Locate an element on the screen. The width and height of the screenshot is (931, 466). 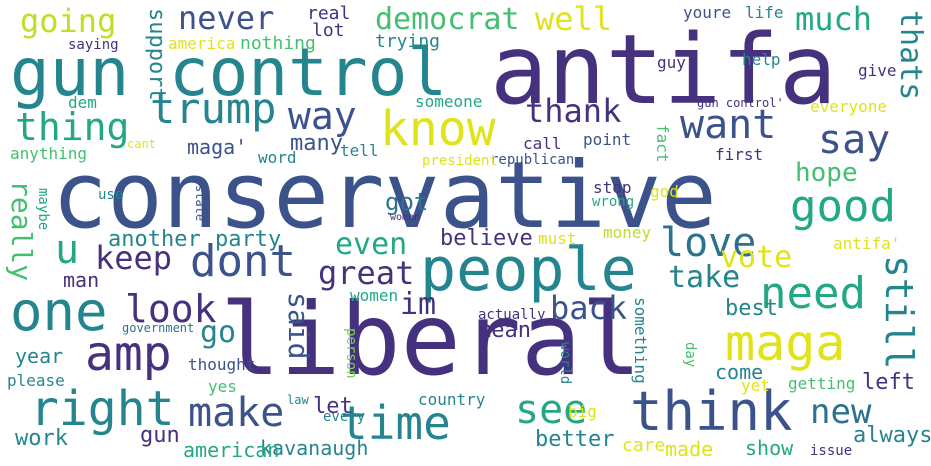
word: day is located at coordinates (690, 355).